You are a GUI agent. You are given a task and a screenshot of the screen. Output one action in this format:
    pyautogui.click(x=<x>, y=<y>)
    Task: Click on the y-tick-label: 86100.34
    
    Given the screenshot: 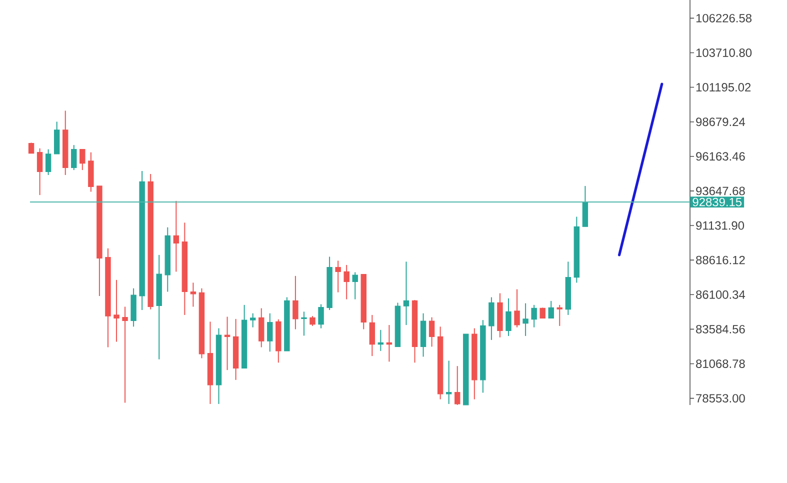 What is the action you would take?
    pyautogui.click(x=721, y=294)
    